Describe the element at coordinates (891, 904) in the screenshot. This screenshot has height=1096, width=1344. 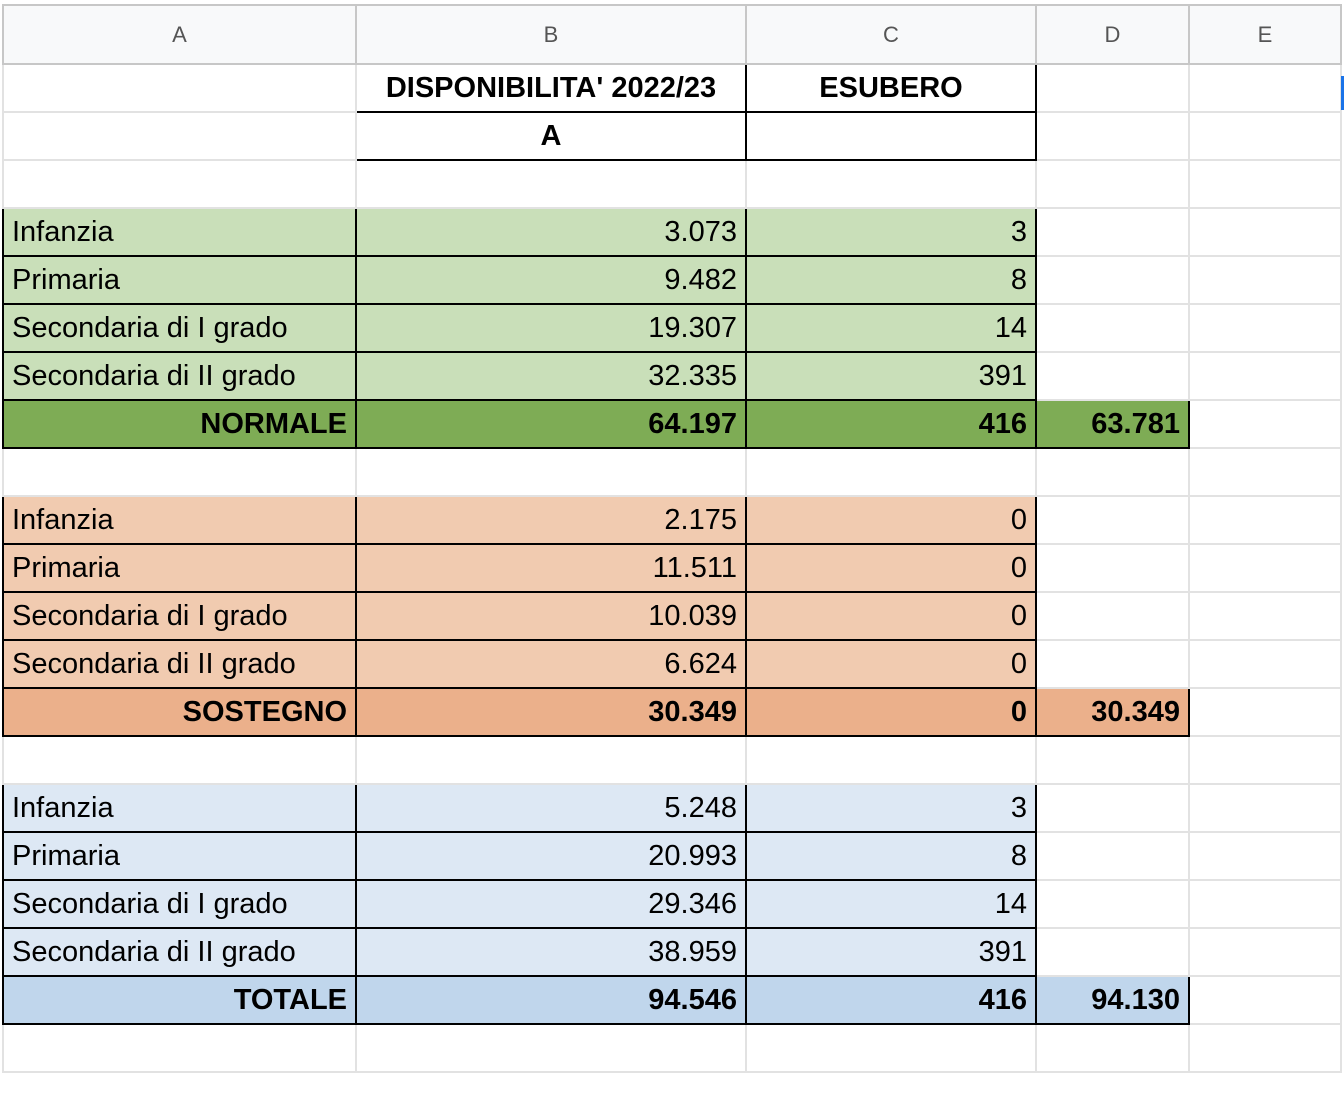
I see `surplus-value: 14` at that location.